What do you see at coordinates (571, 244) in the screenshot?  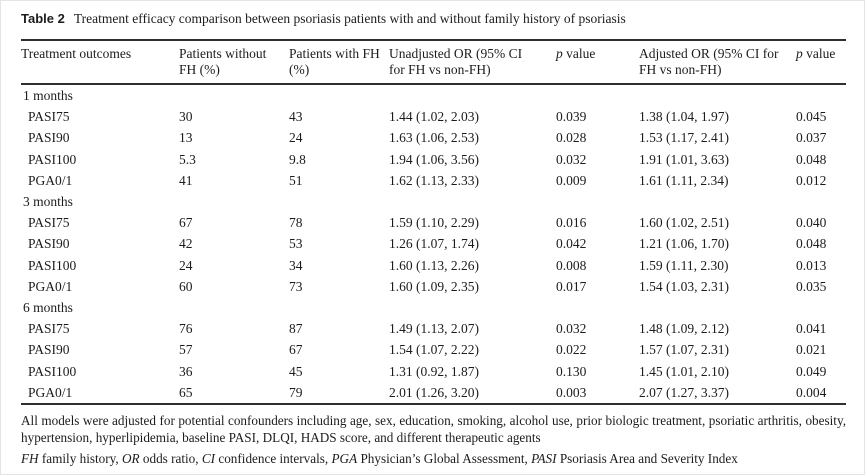 I see `p-value-cell: 0.042` at bounding box center [571, 244].